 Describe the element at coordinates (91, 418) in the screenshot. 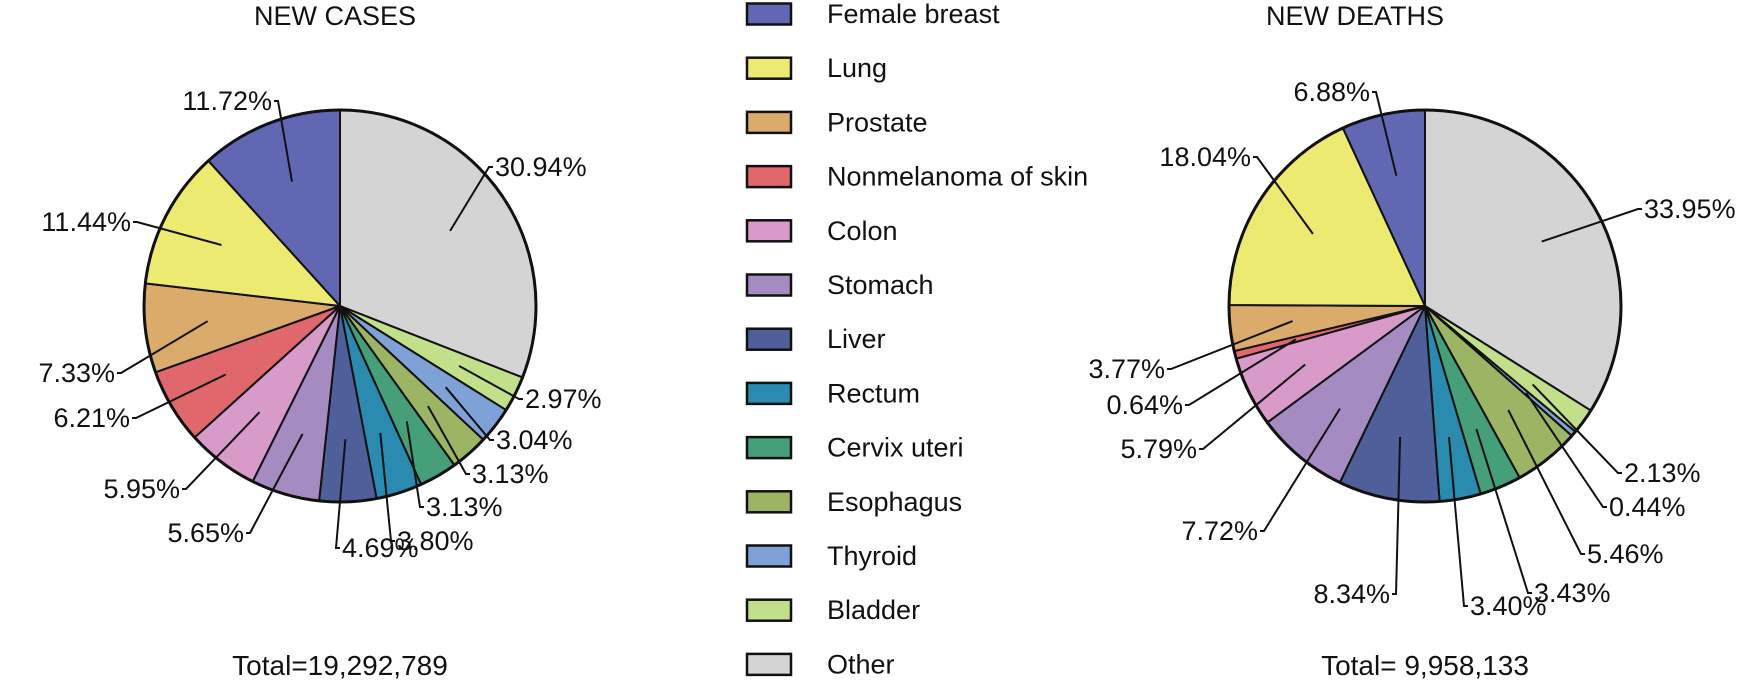

I see `cases-pct-label-nonmelanoma-of-skin: 6.21%` at that location.